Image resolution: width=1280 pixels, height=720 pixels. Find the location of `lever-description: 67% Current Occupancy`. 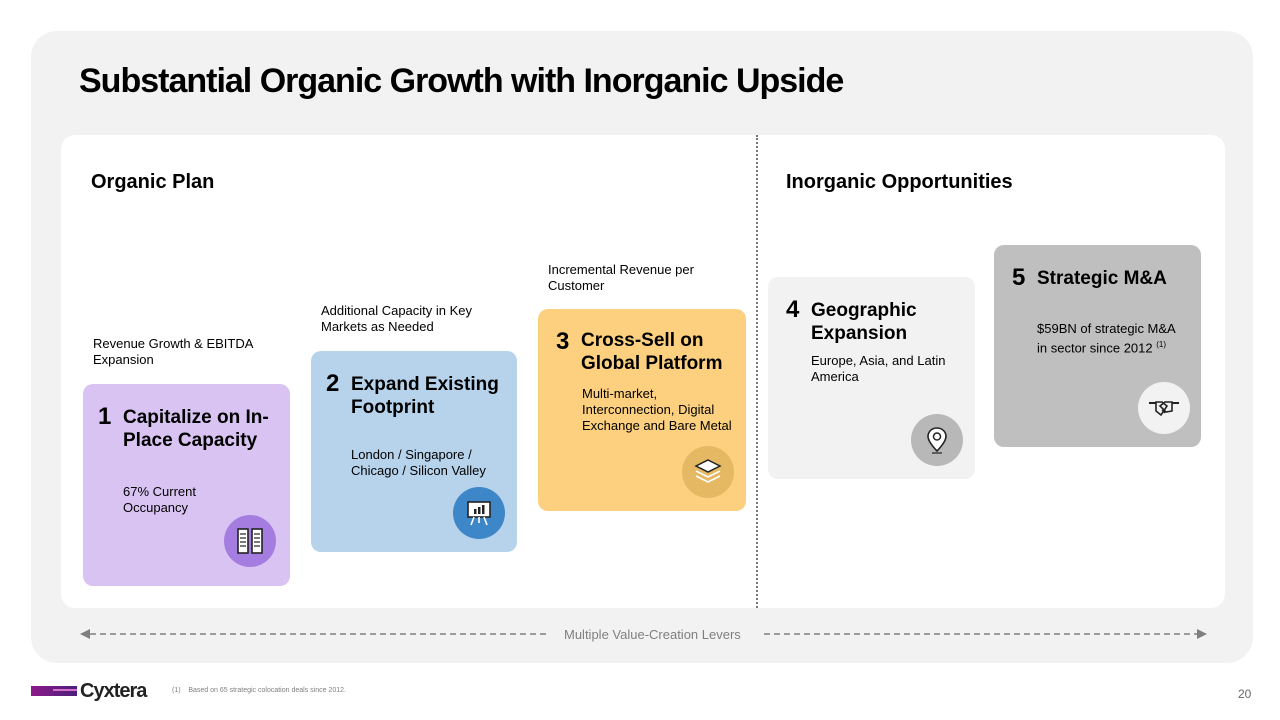

lever-description: 67% Current Occupancy is located at coordinates (159, 499).